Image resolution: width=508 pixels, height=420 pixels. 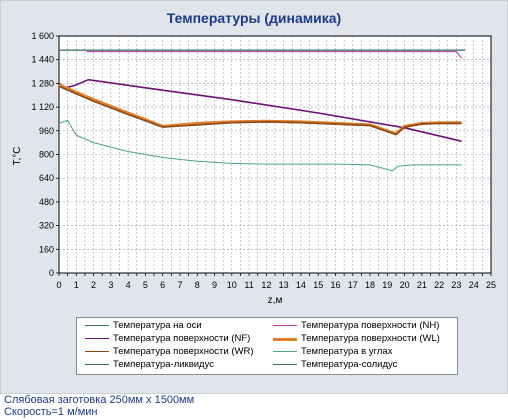 What do you see at coordinates (422, 285) in the screenshot?
I see `x-tick-label: 21` at bounding box center [422, 285].